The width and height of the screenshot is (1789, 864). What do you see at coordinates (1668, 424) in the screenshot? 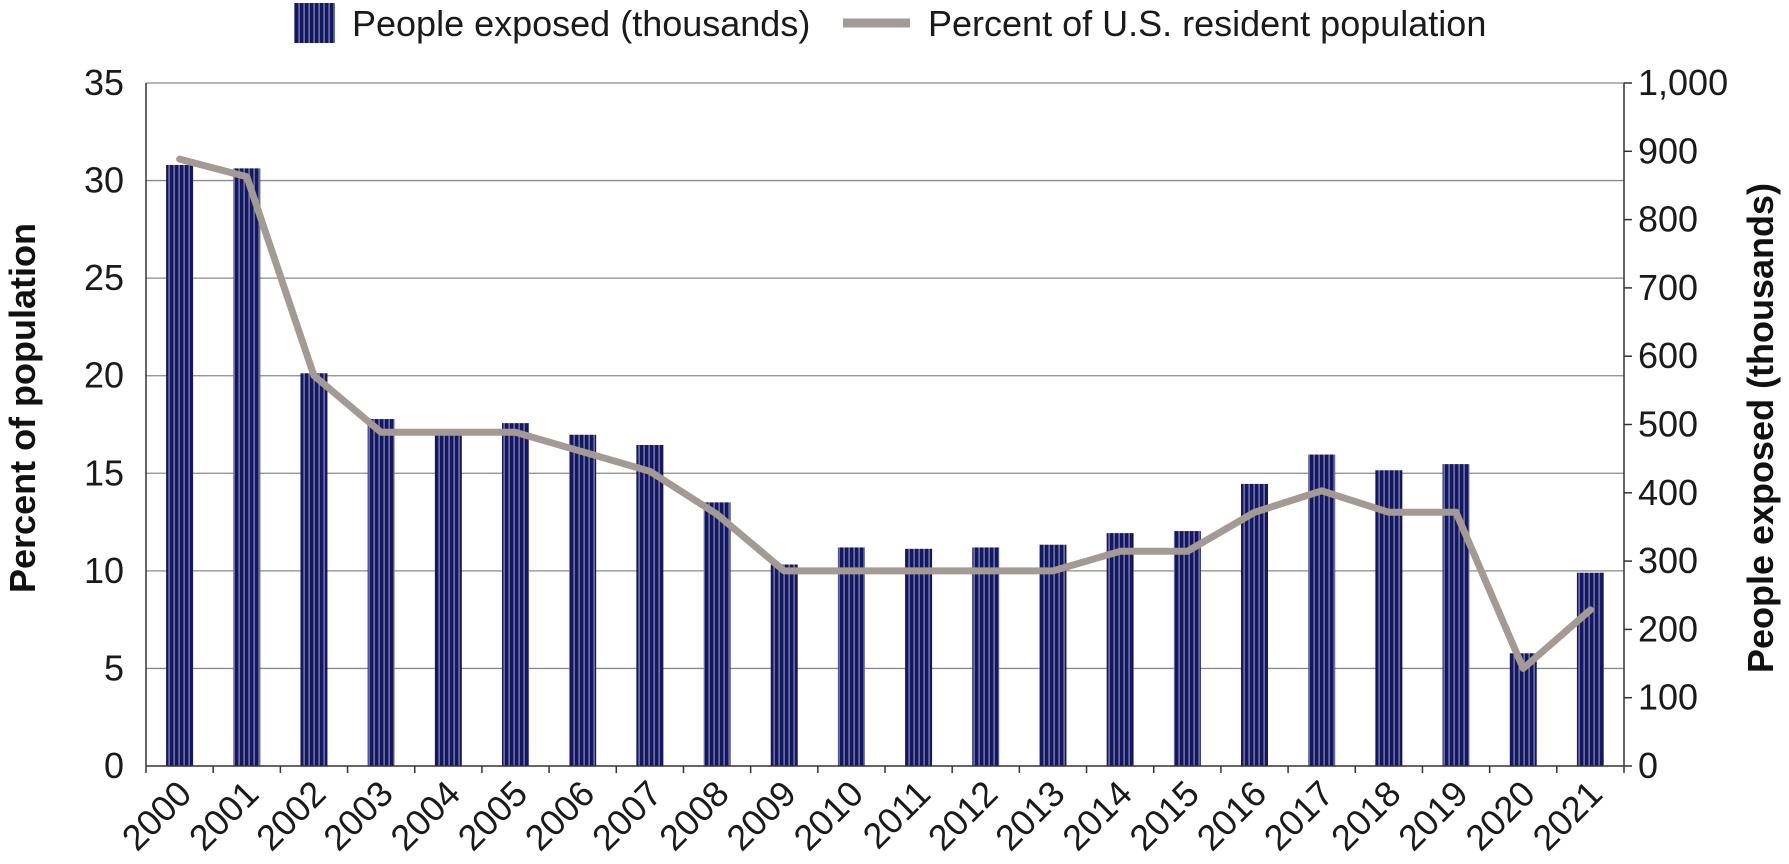
I see `right-tick-label: 500` at bounding box center [1668, 424].